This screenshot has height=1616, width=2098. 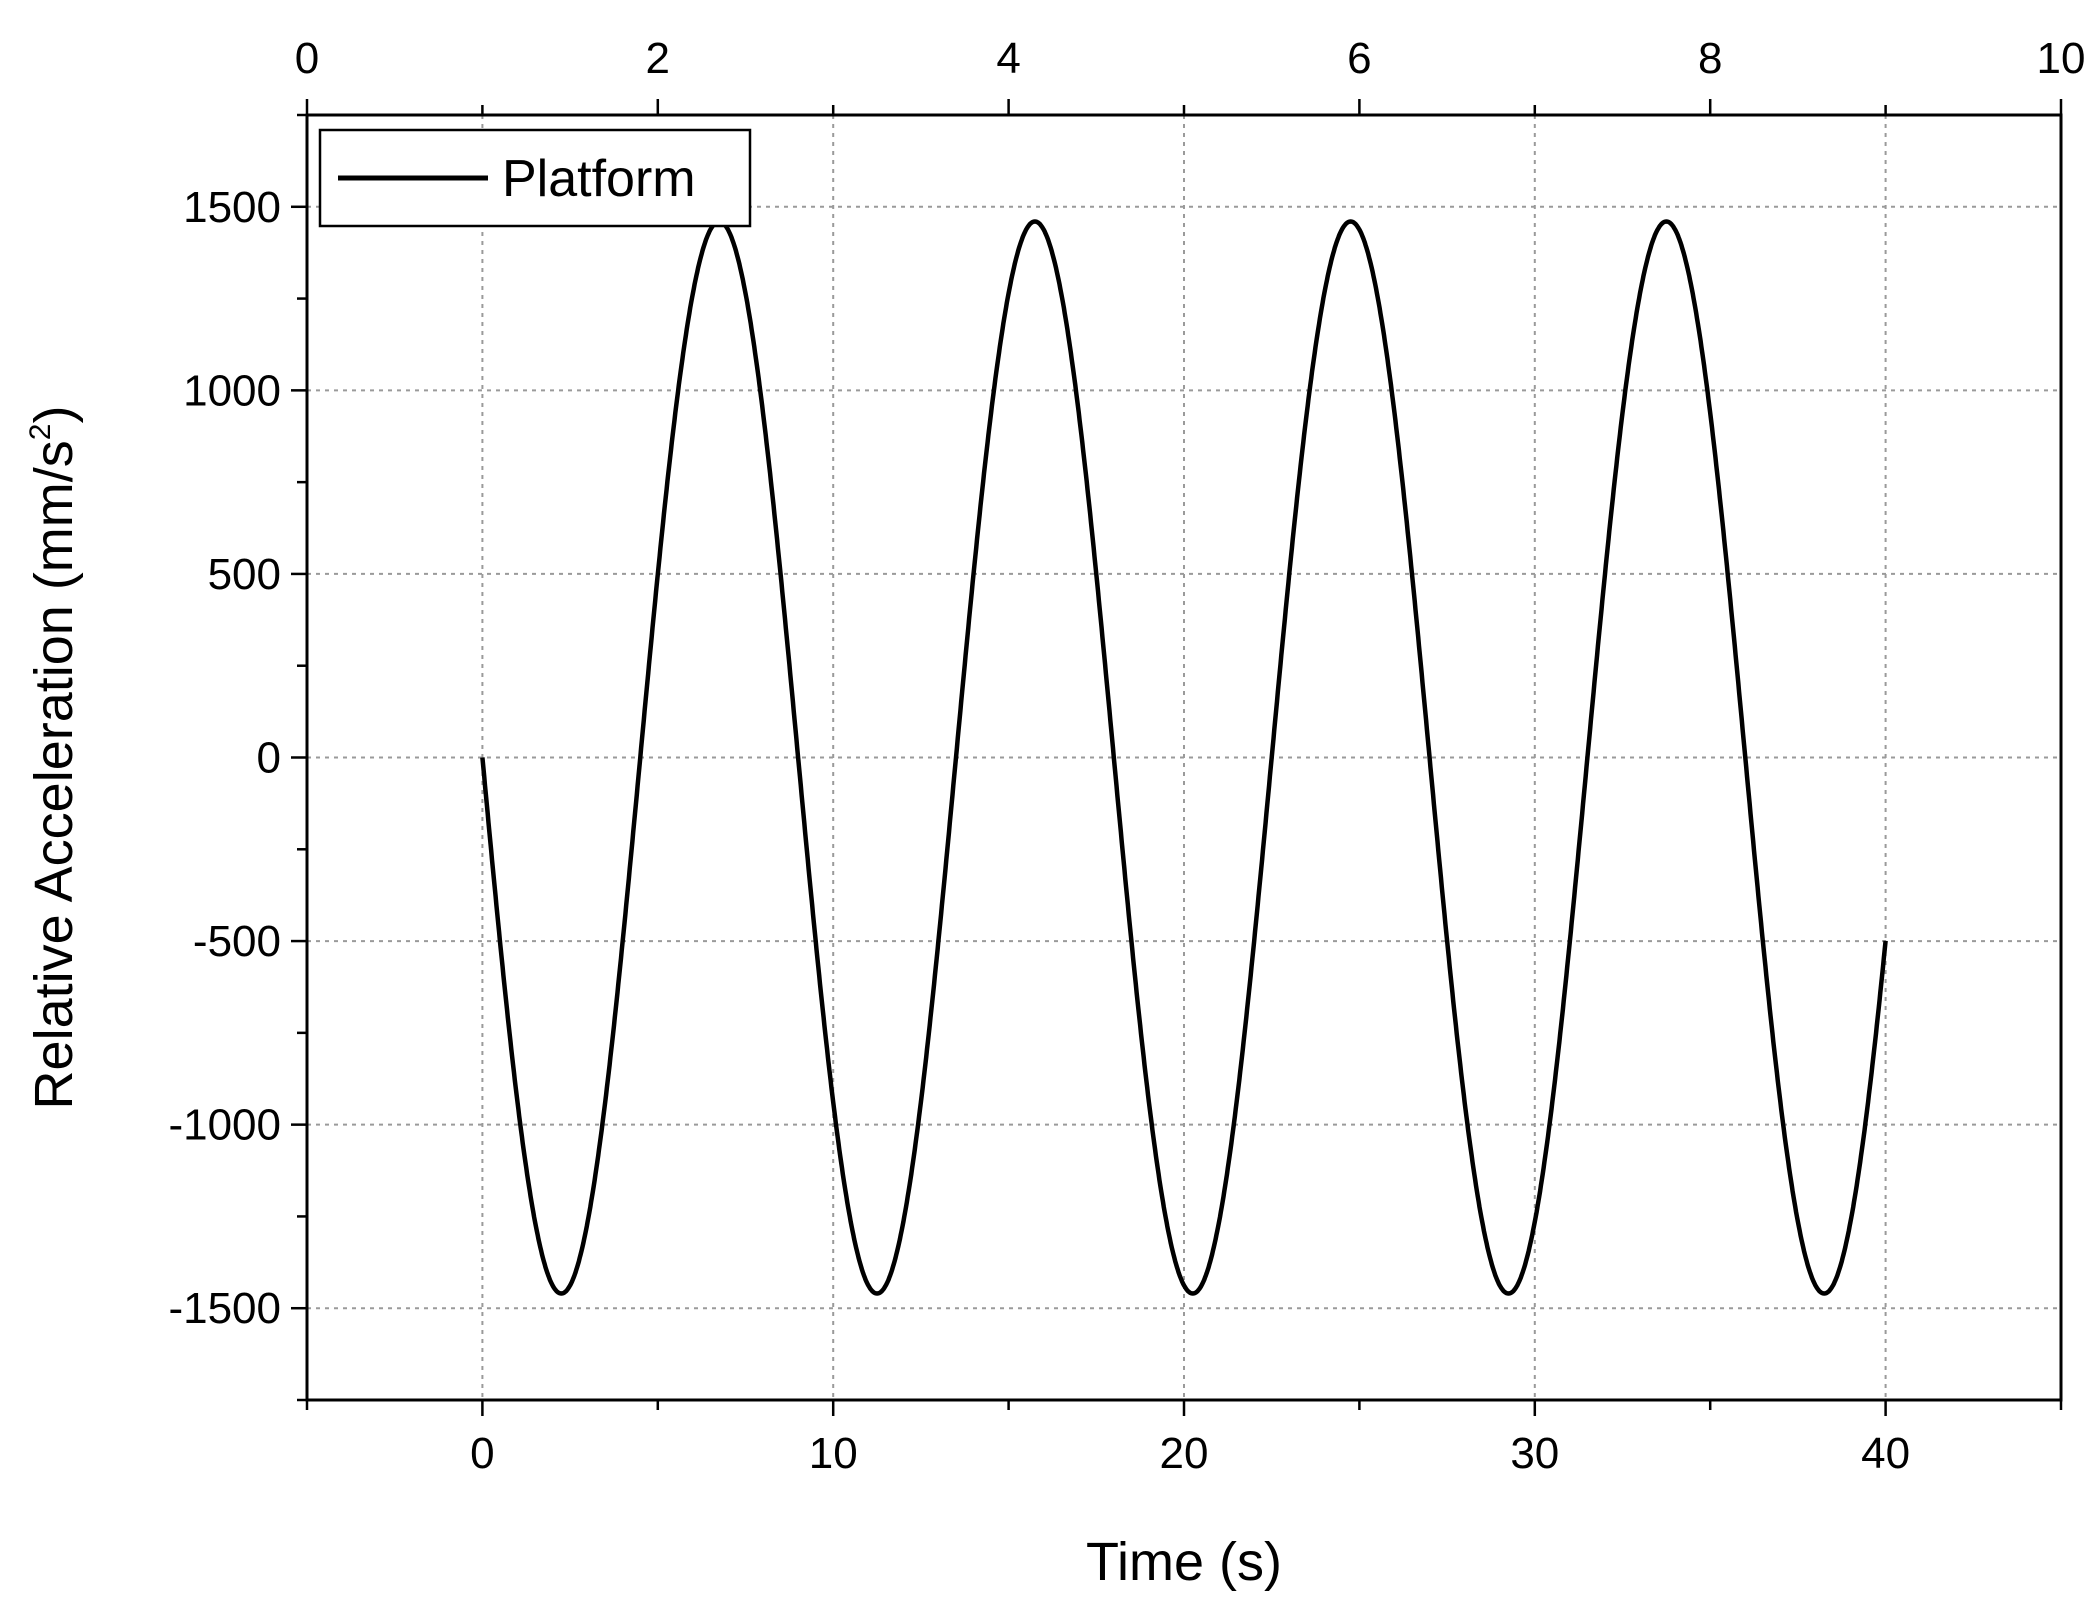 I want to click on y-axis-title-main: Relative Acceleration (mm/s, so click(x=54, y=774).